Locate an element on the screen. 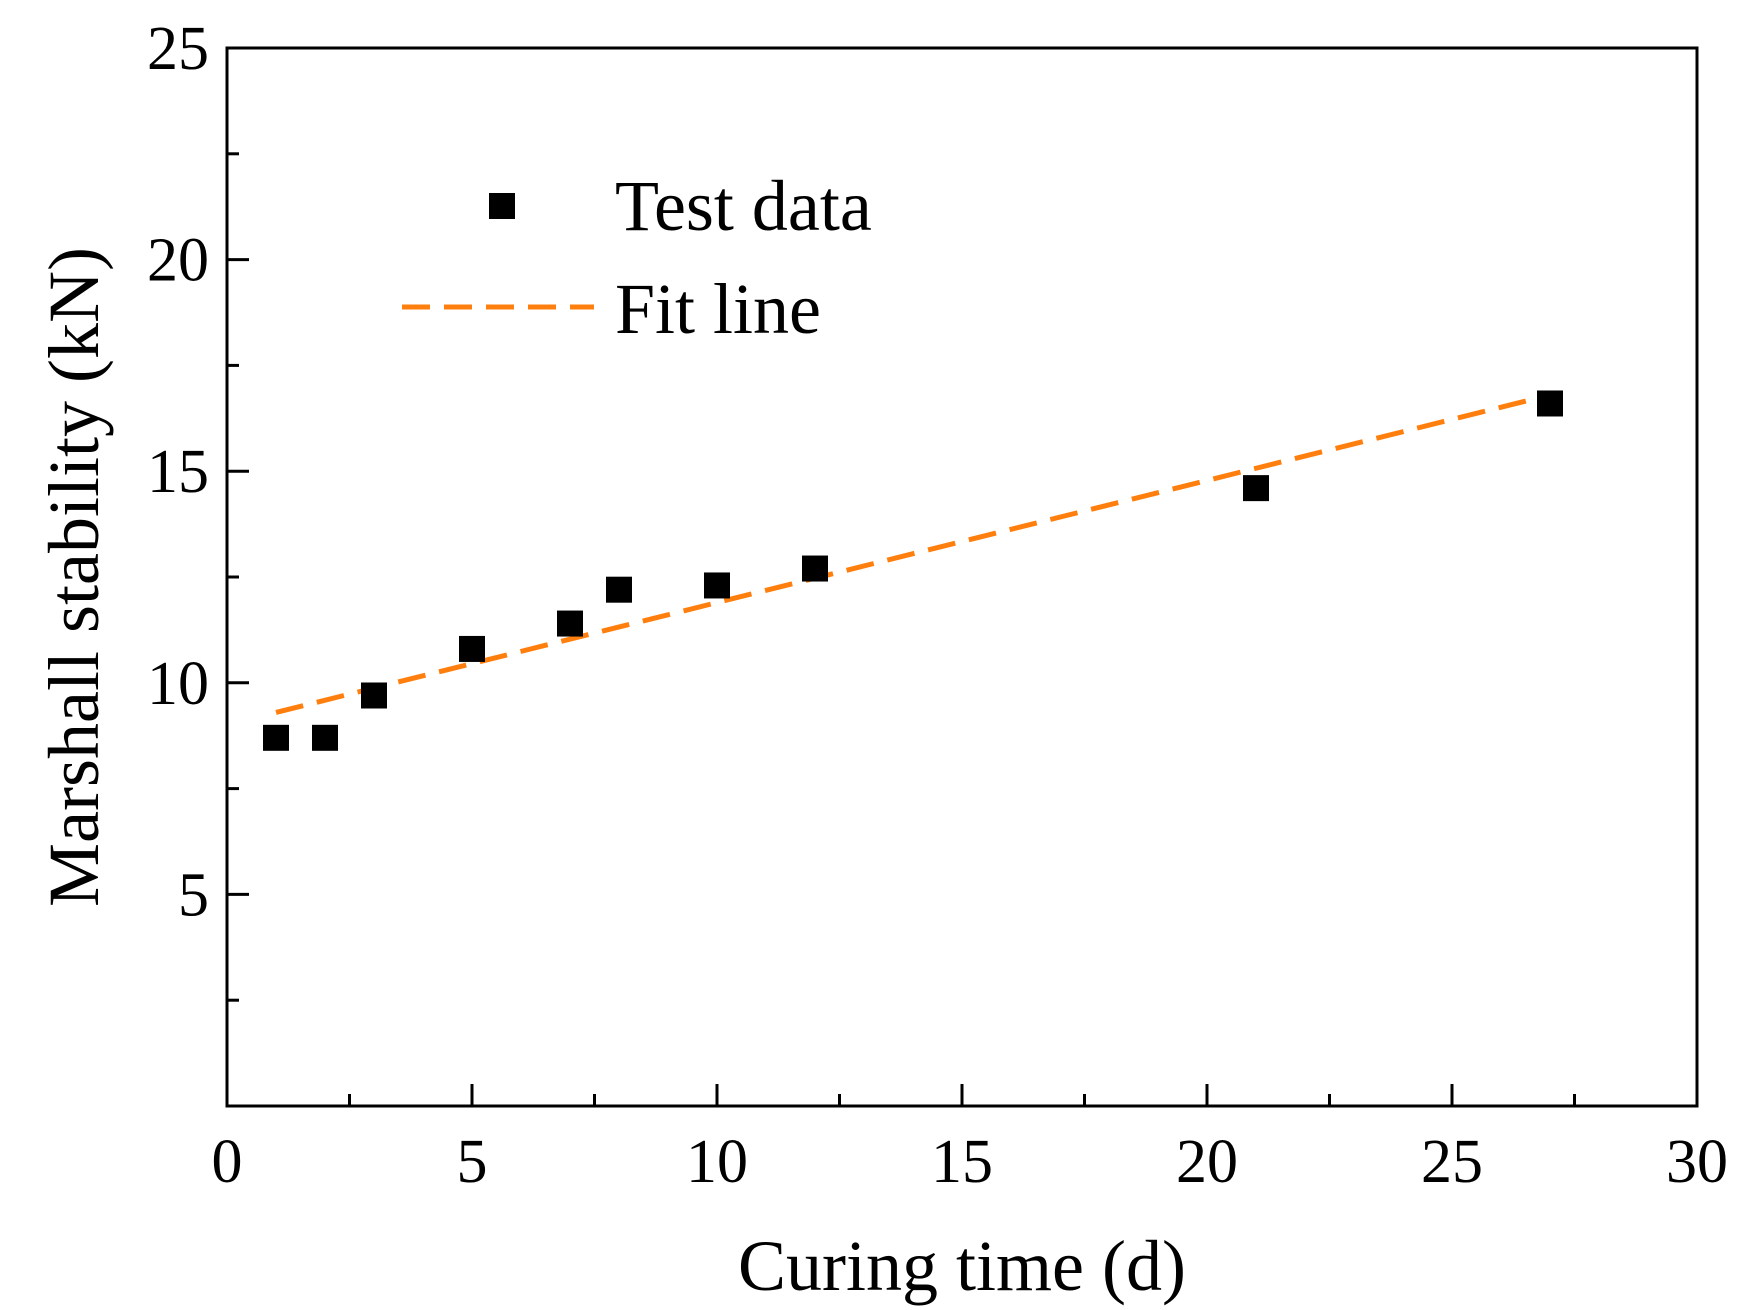  legend-marker-test-data is located at coordinates (502, 206).